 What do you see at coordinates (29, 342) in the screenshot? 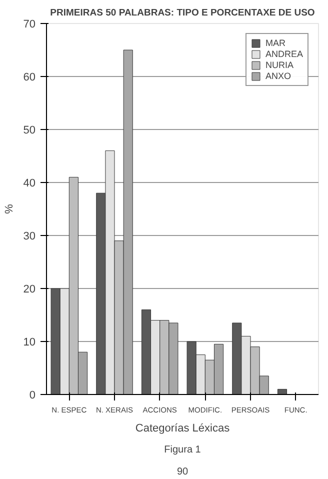
I see `y-tick-label: 10` at bounding box center [29, 342].